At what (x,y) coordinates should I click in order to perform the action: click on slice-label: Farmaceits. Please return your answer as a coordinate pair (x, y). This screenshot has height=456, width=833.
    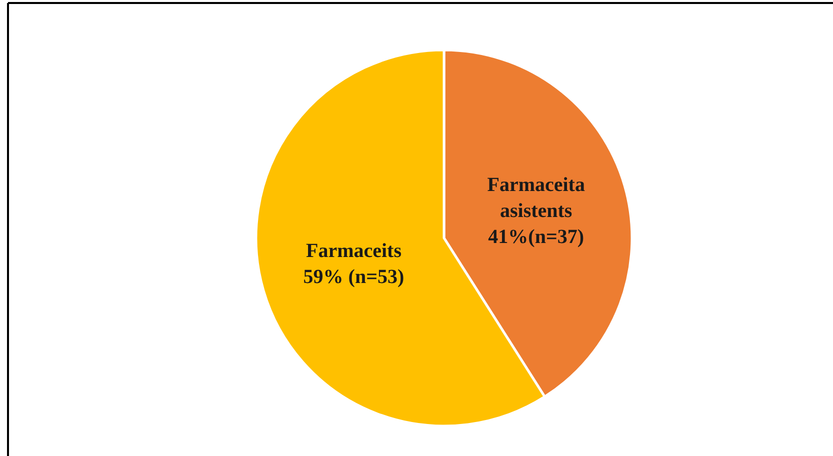
    Looking at the image, I should click on (354, 251).